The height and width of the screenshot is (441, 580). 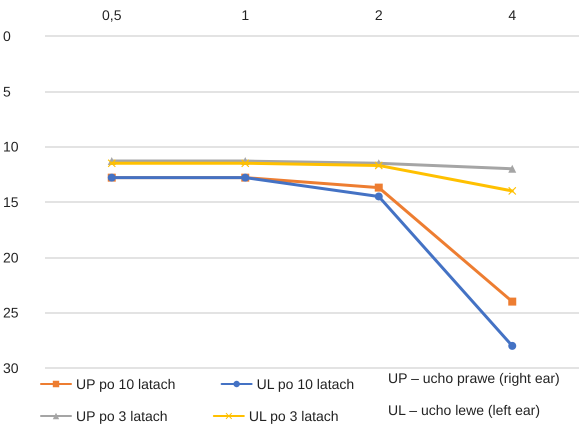 I want to click on legend-label: UP po 3 latach, so click(x=122, y=416).